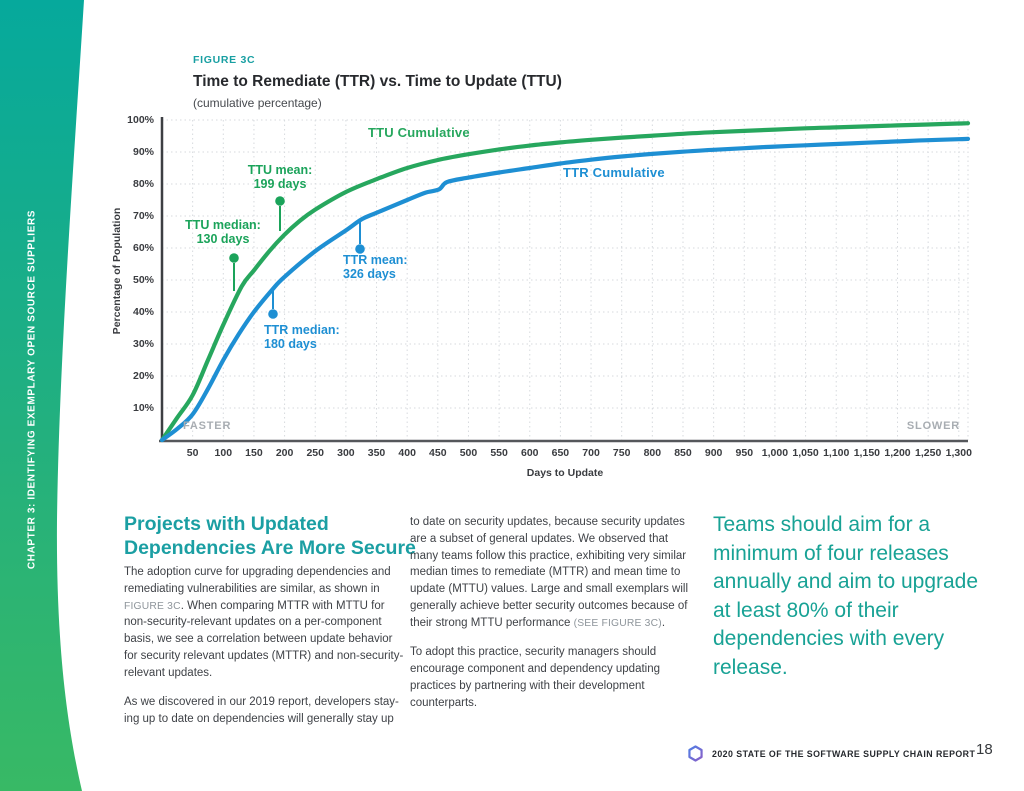 Image resolution: width=1024 pixels, height=791 pixels. I want to click on x-tick-label: 1,200, so click(897, 453).